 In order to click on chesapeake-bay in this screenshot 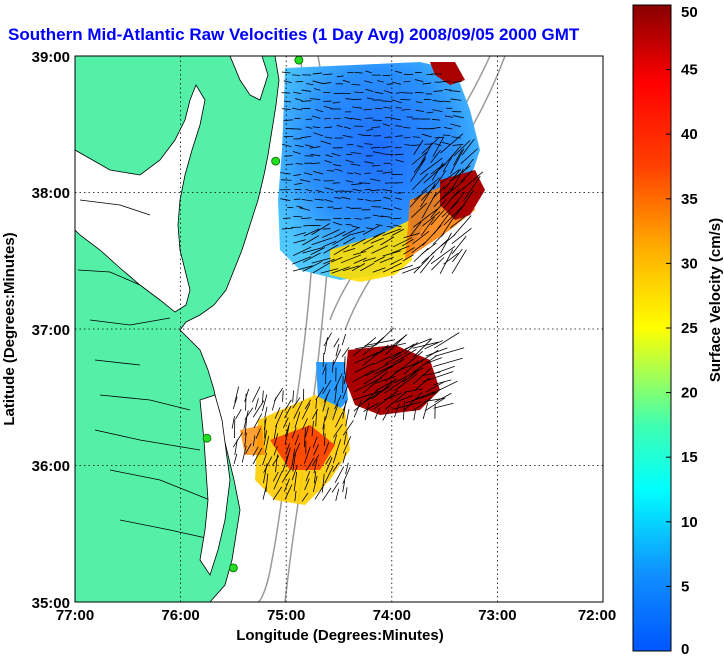, I will do `click(140, 198)`.